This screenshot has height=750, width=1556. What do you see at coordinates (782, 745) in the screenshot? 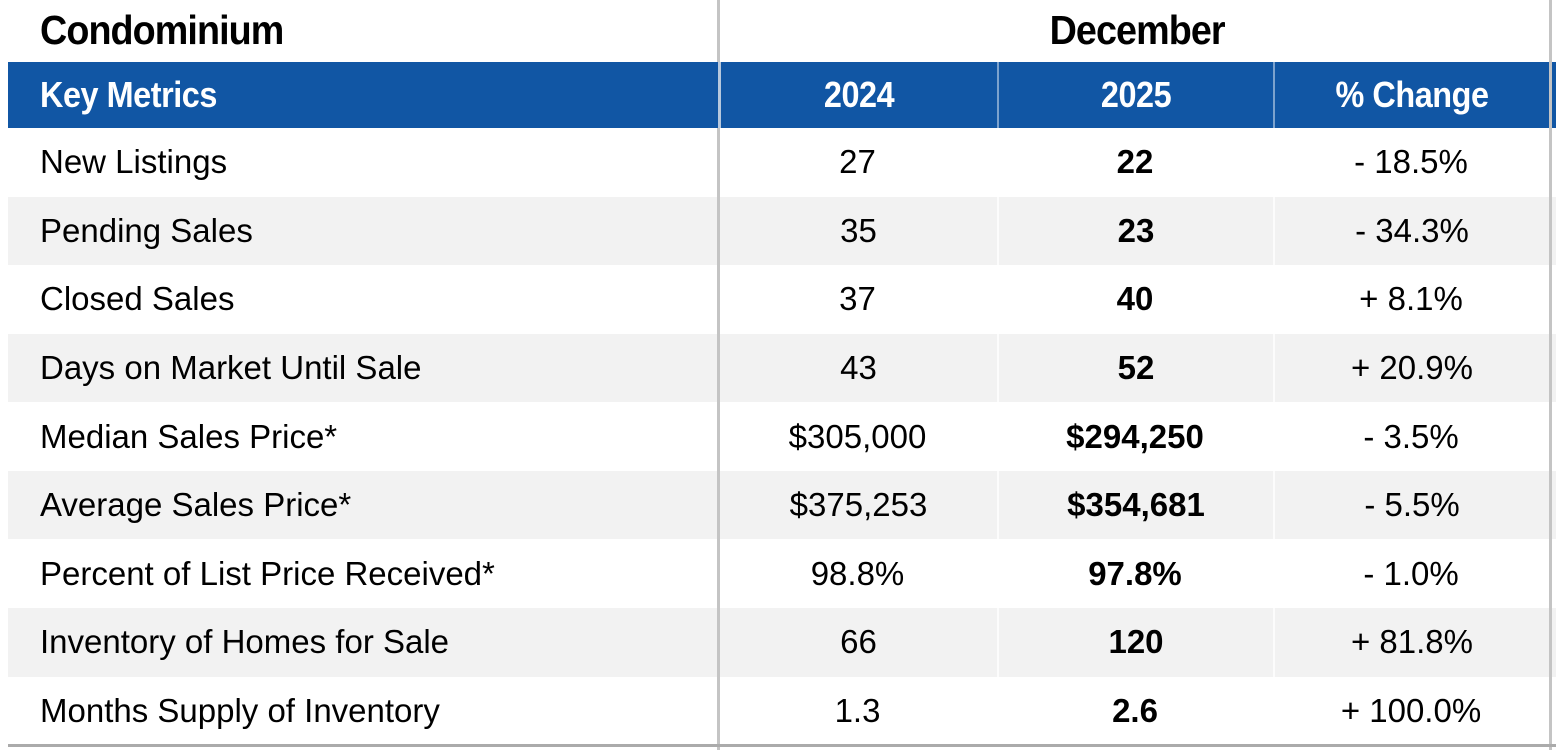
I see `table-bottom-rule` at bounding box center [782, 745].